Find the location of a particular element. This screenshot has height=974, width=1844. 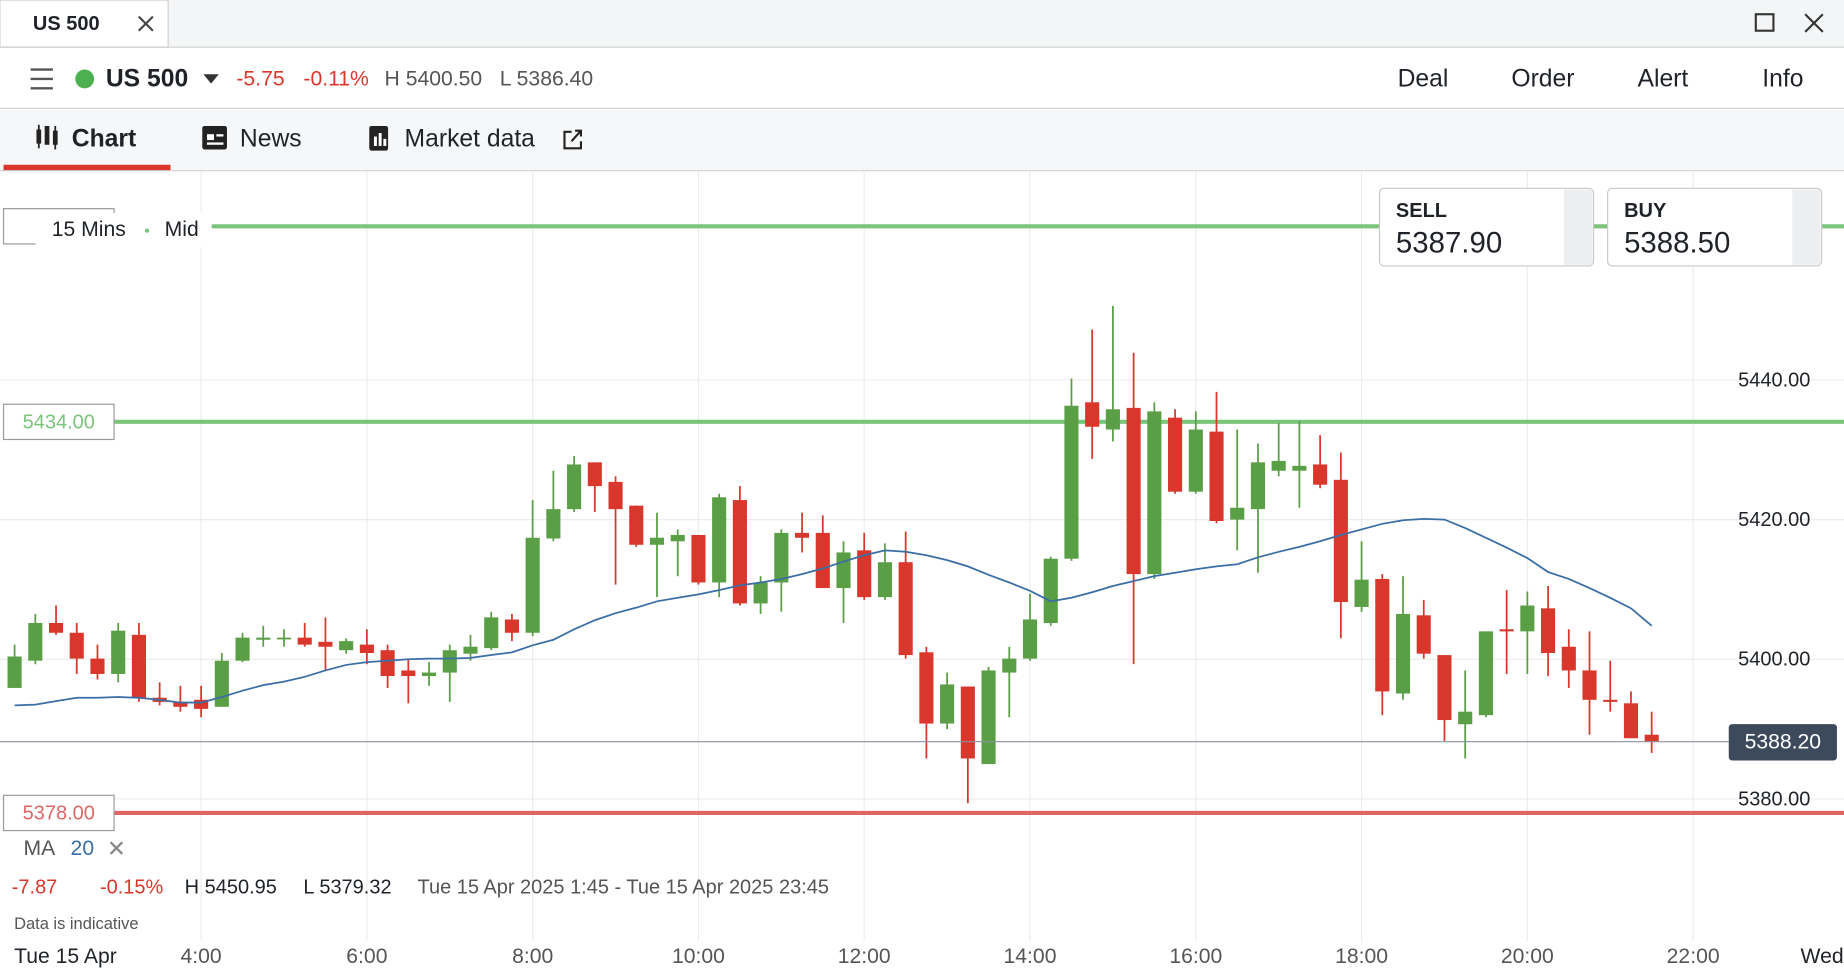

deal-button: Deal is located at coordinates (1423, 79).